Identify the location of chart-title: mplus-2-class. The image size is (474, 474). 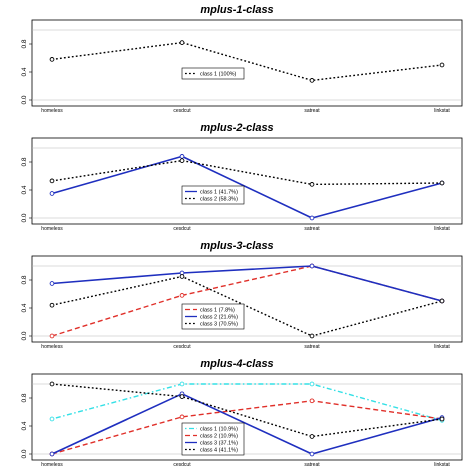
(236, 128).